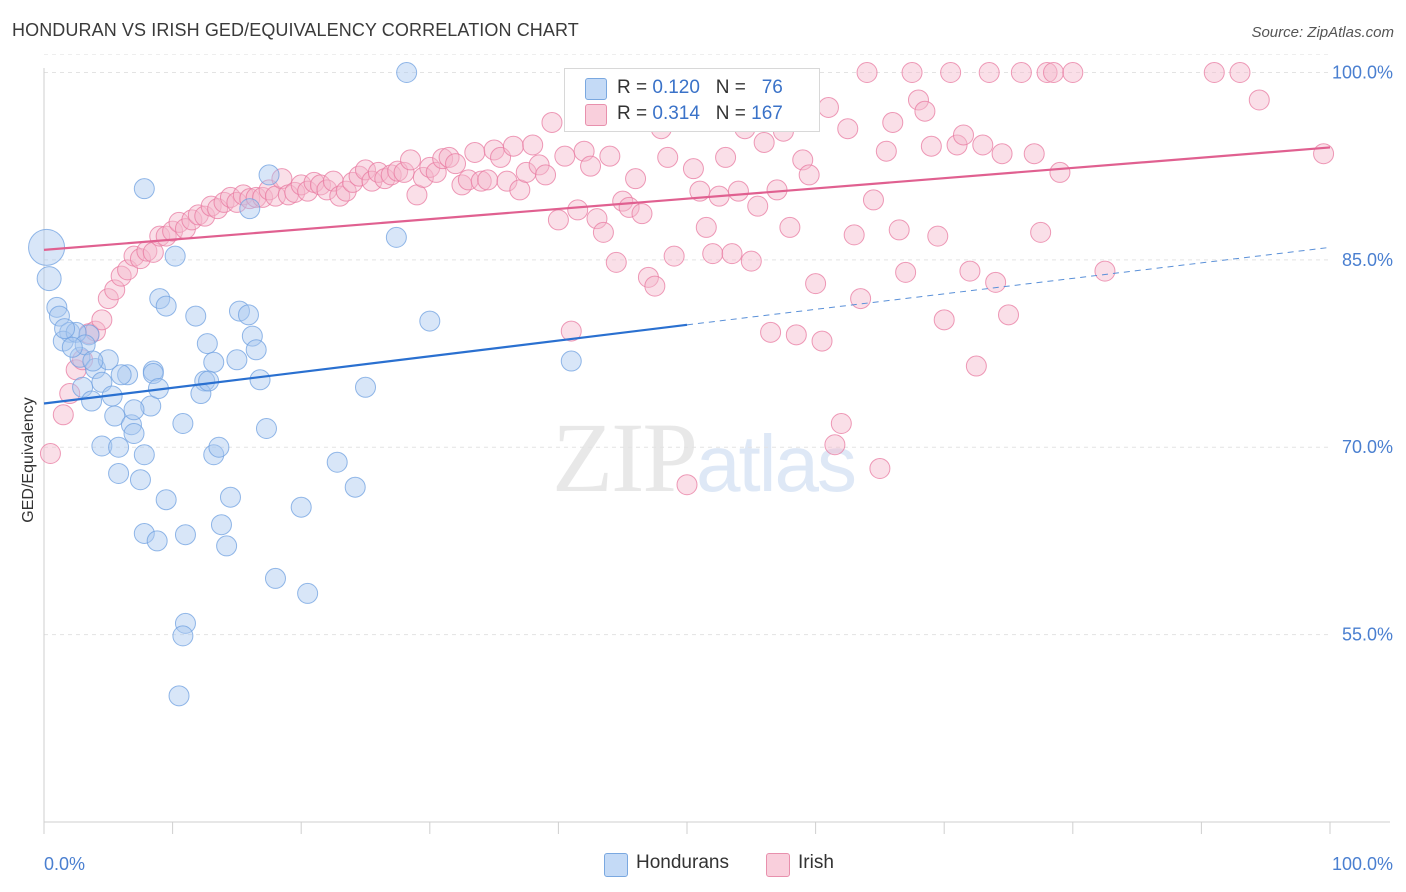 This screenshot has width=1406, height=892. What do you see at coordinates (767, 113) in the screenshot?
I see `irish-n-value: 167` at bounding box center [767, 113].